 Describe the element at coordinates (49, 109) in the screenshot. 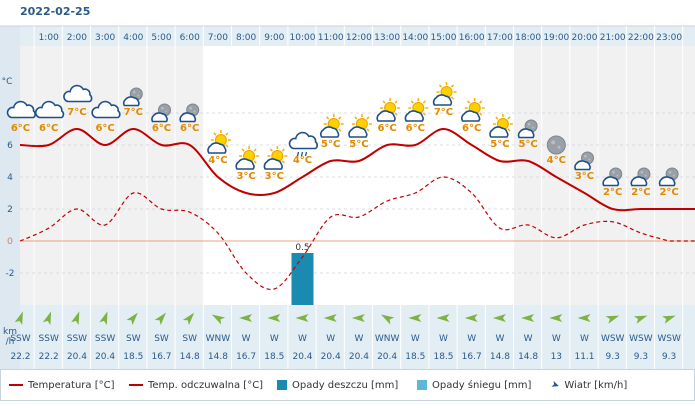

I see `cloud-icon` at that location.